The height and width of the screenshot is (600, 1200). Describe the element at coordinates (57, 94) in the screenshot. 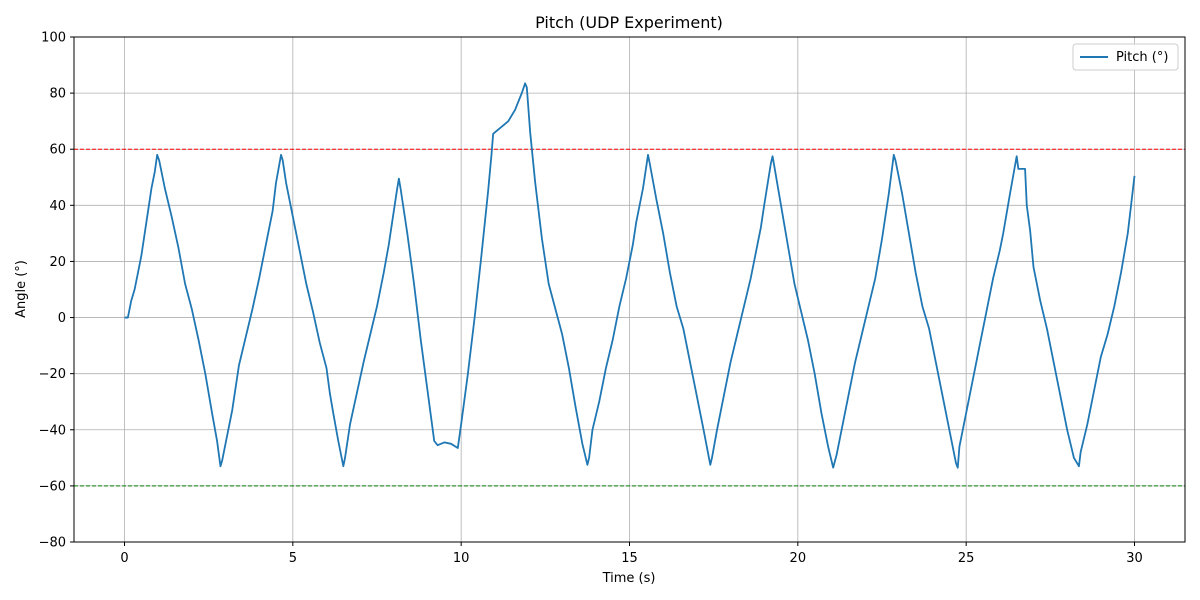

I see `y-tick-label: 80` at that location.